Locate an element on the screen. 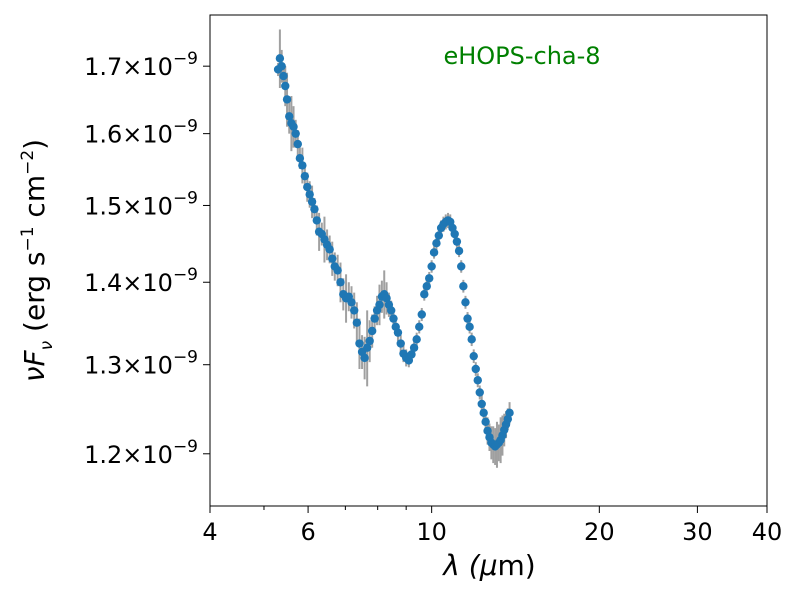 Image resolution: width=800 pixels, height=600 pixels. x-axis-ticks: 4 6 10 20 30 40 is located at coordinates (492, 526).